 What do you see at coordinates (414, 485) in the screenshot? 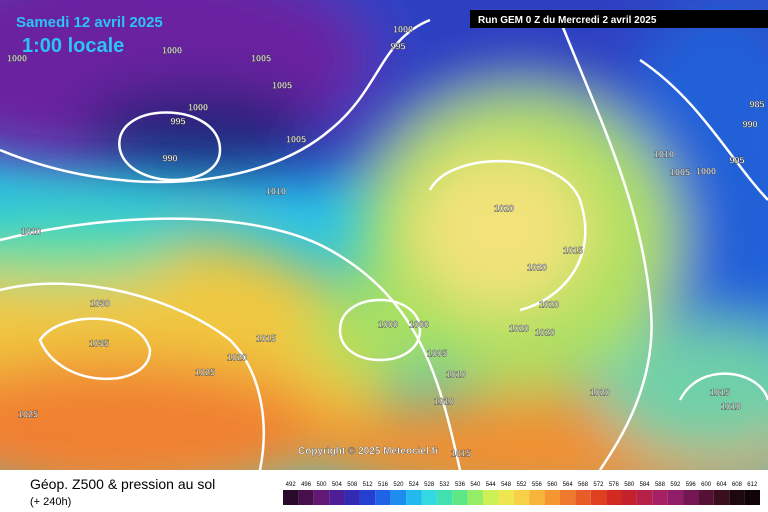
I see `scale-label: 524` at bounding box center [414, 485].